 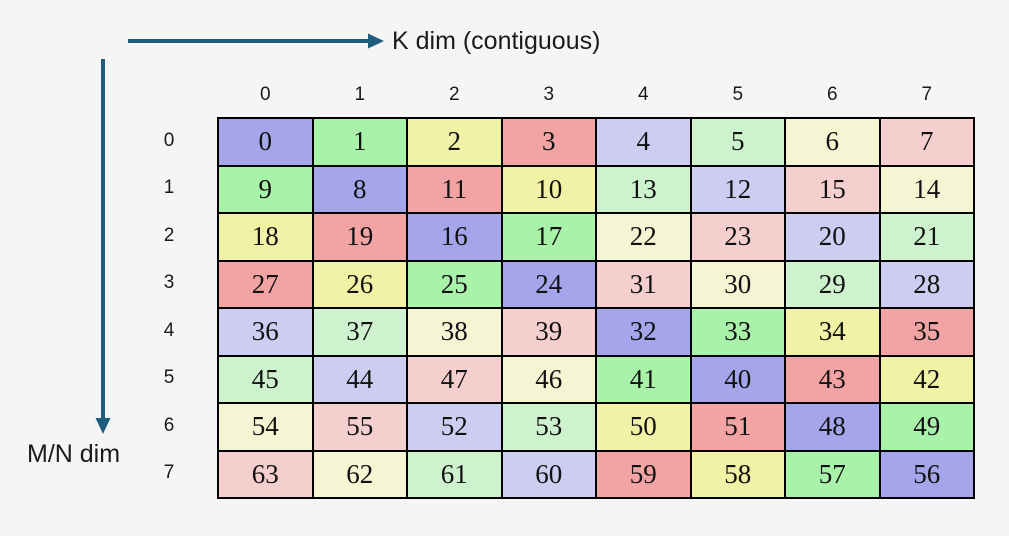 What do you see at coordinates (103, 426) in the screenshot?
I see `mn-dim-arrow-head-icon` at bounding box center [103, 426].